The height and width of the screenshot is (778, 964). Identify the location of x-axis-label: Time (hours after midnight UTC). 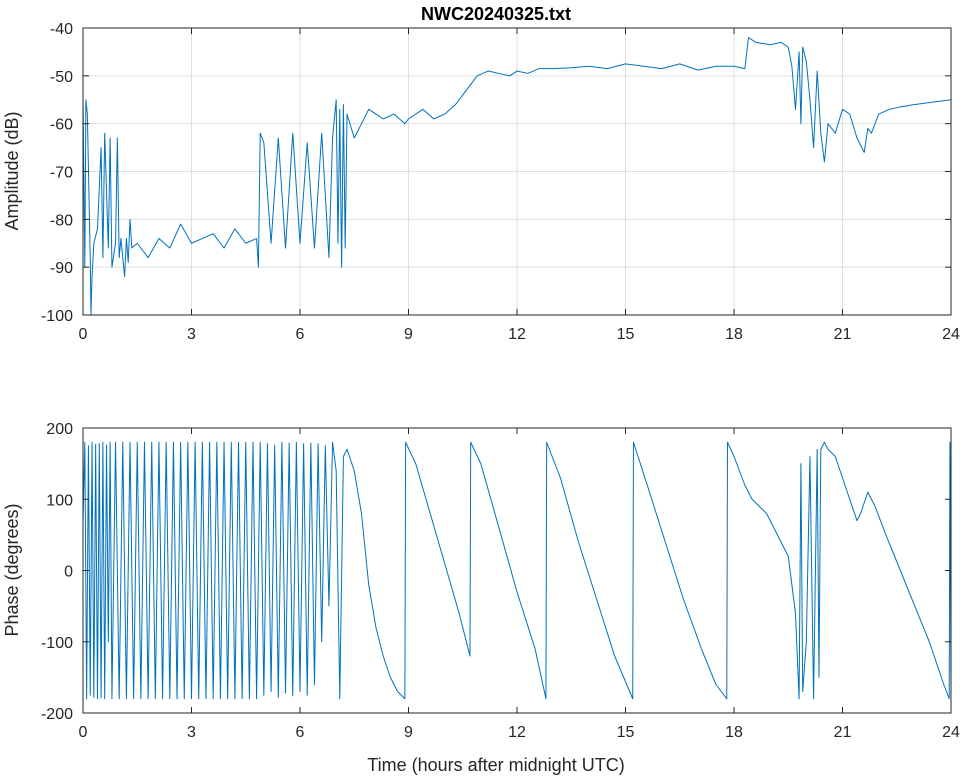
(495, 765).